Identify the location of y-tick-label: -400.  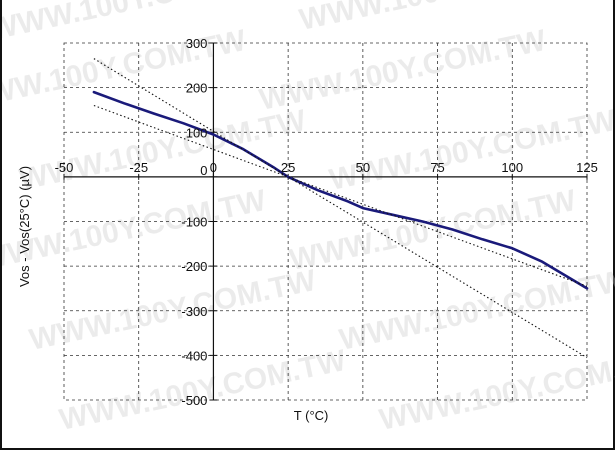
(194, 355).